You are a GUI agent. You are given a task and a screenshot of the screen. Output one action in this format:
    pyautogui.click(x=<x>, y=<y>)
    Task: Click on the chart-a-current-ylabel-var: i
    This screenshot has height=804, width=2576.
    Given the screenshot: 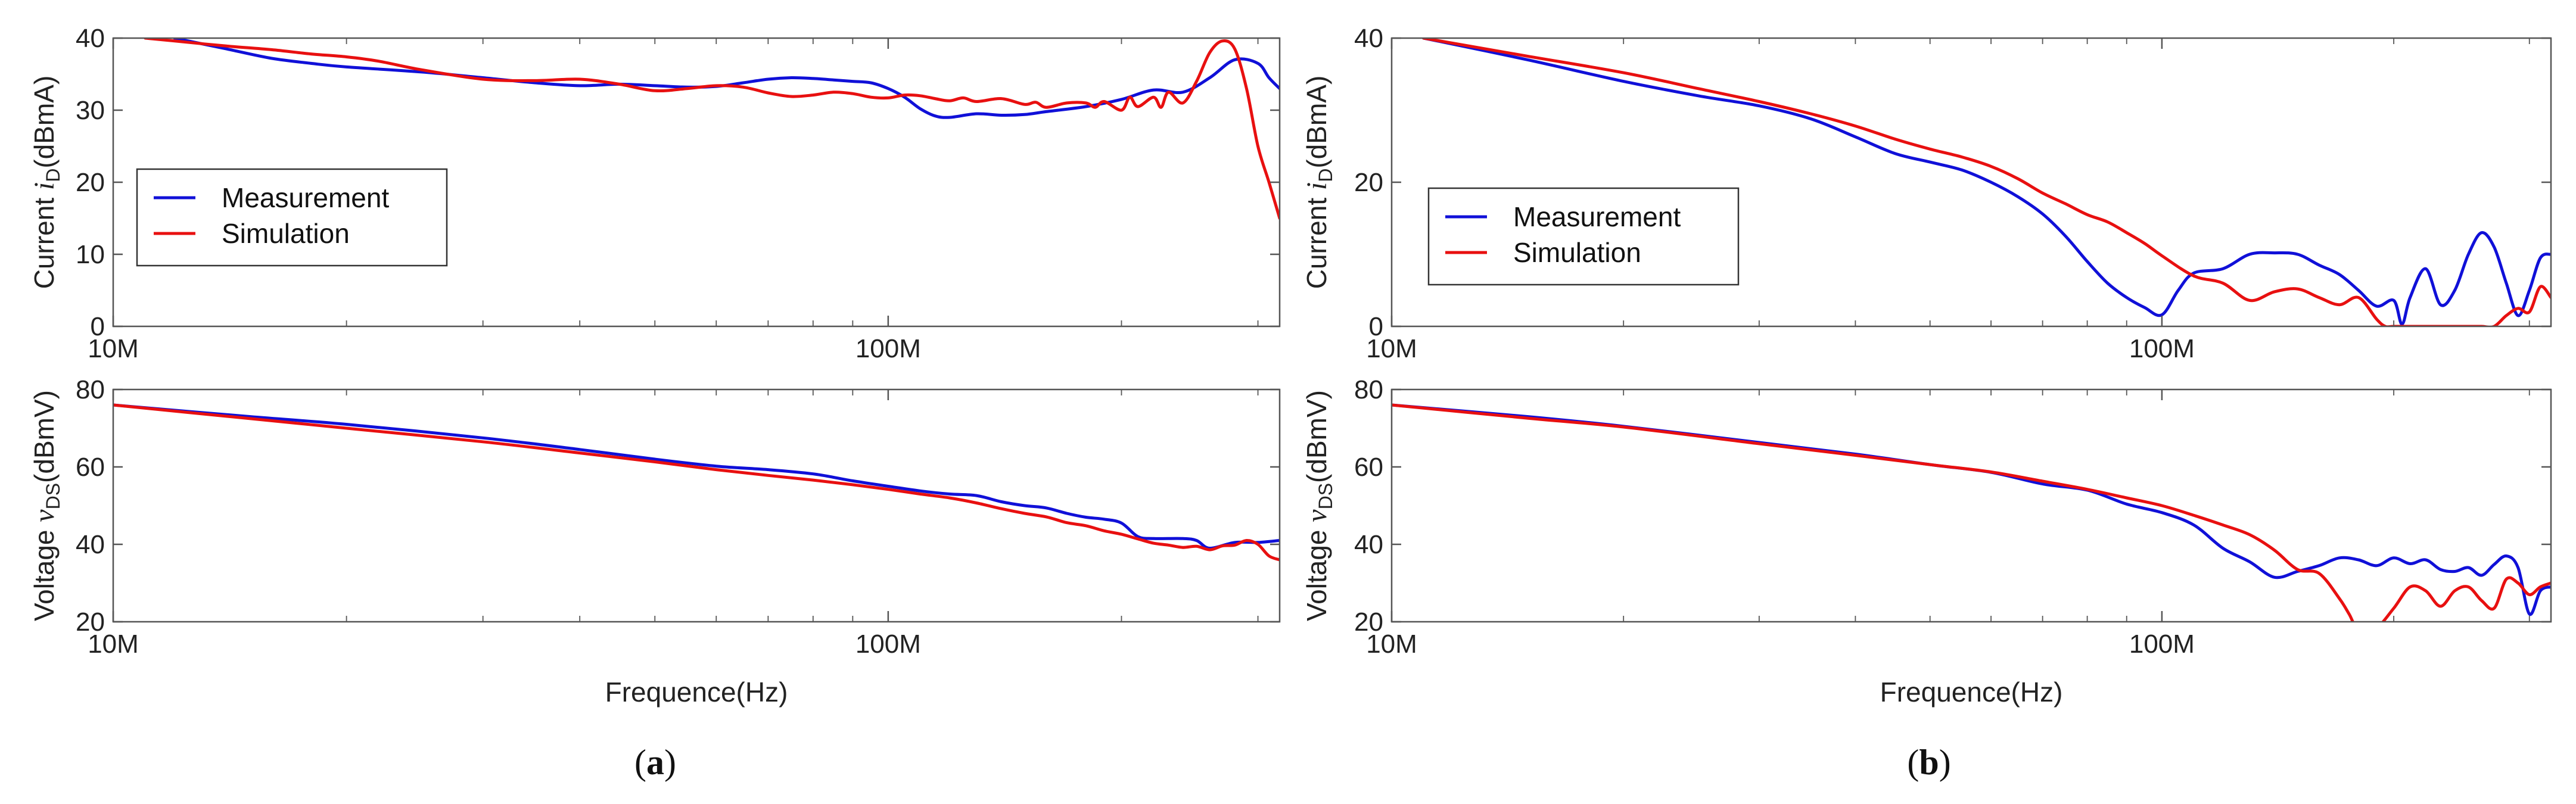 What is the action you would take?
    pyautogui.click(x=44, y=186)
    